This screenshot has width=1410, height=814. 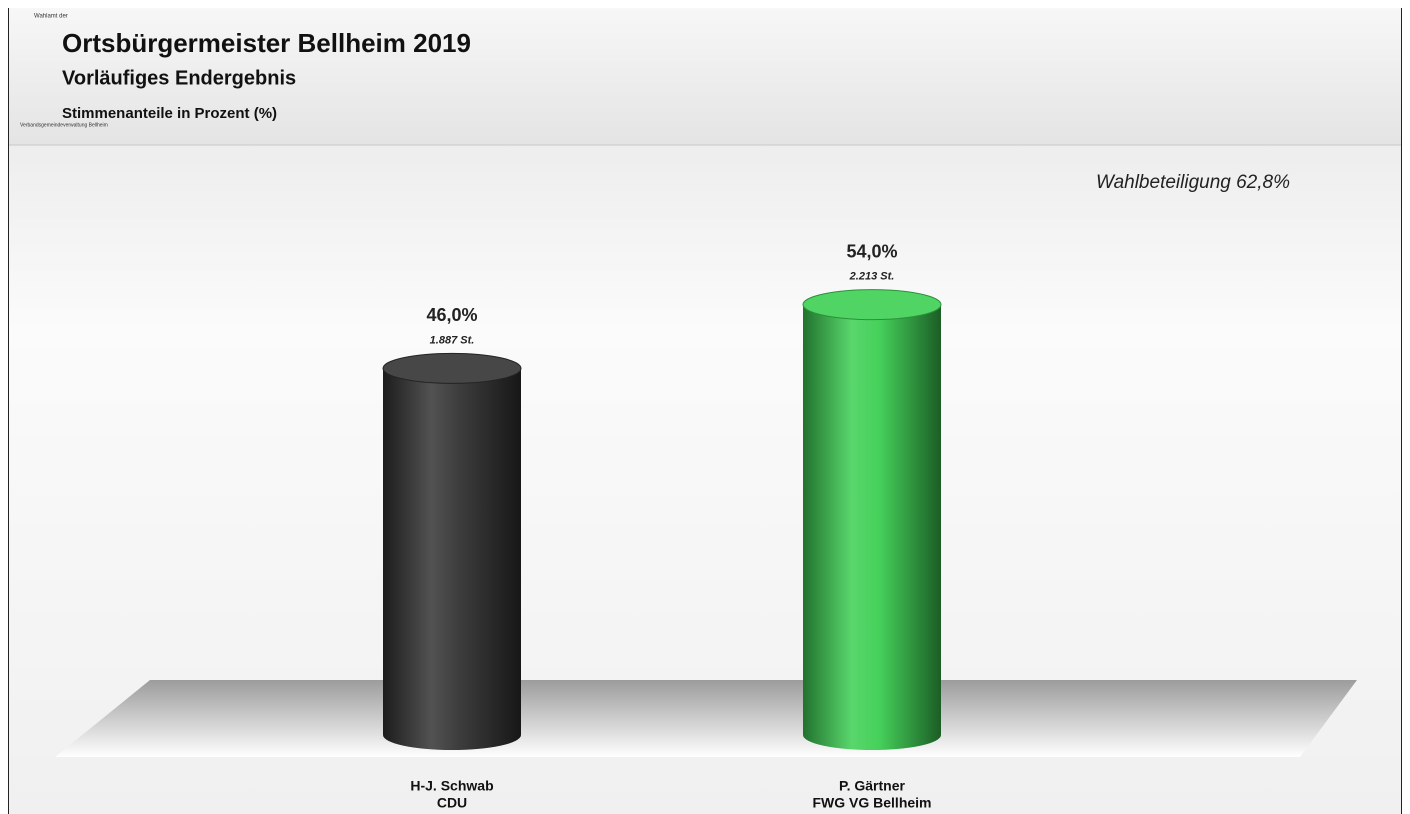 What do you see at coordinates (872, 786) in the screenshot?
I see `category-label: P. Gärtner` at bounding box center [872, 786].